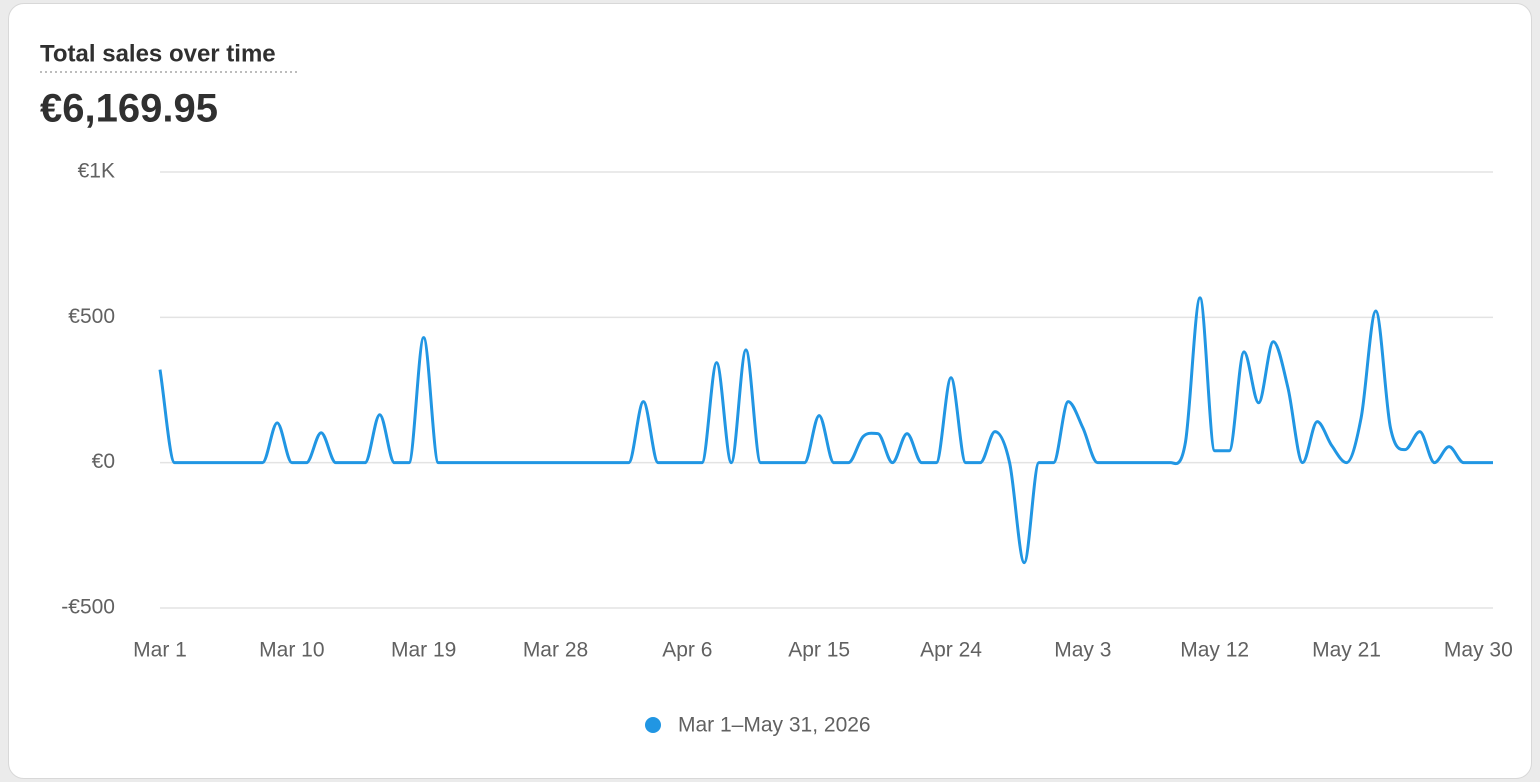  Describe the element at coordinates (129, 109) in the screenshot. I see `total-value: €6,169.95` at that location.